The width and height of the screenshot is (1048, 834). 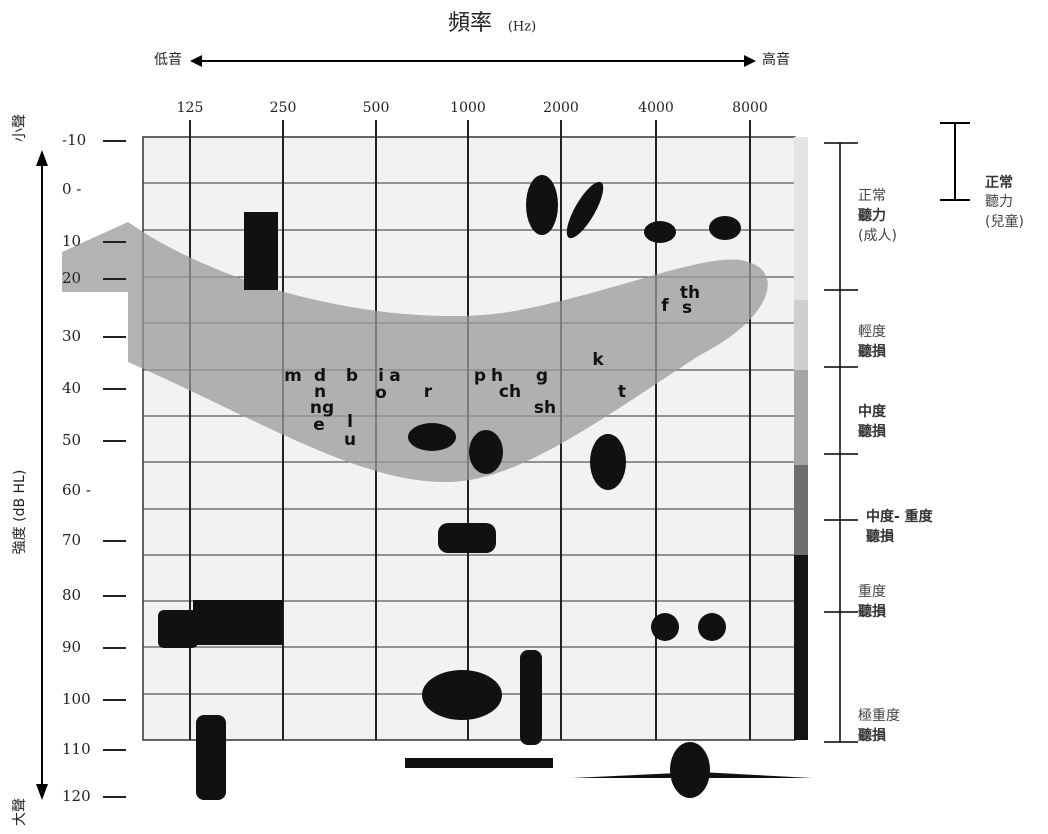 I want to click on speech-sound: l, so click(x=350, y=422).